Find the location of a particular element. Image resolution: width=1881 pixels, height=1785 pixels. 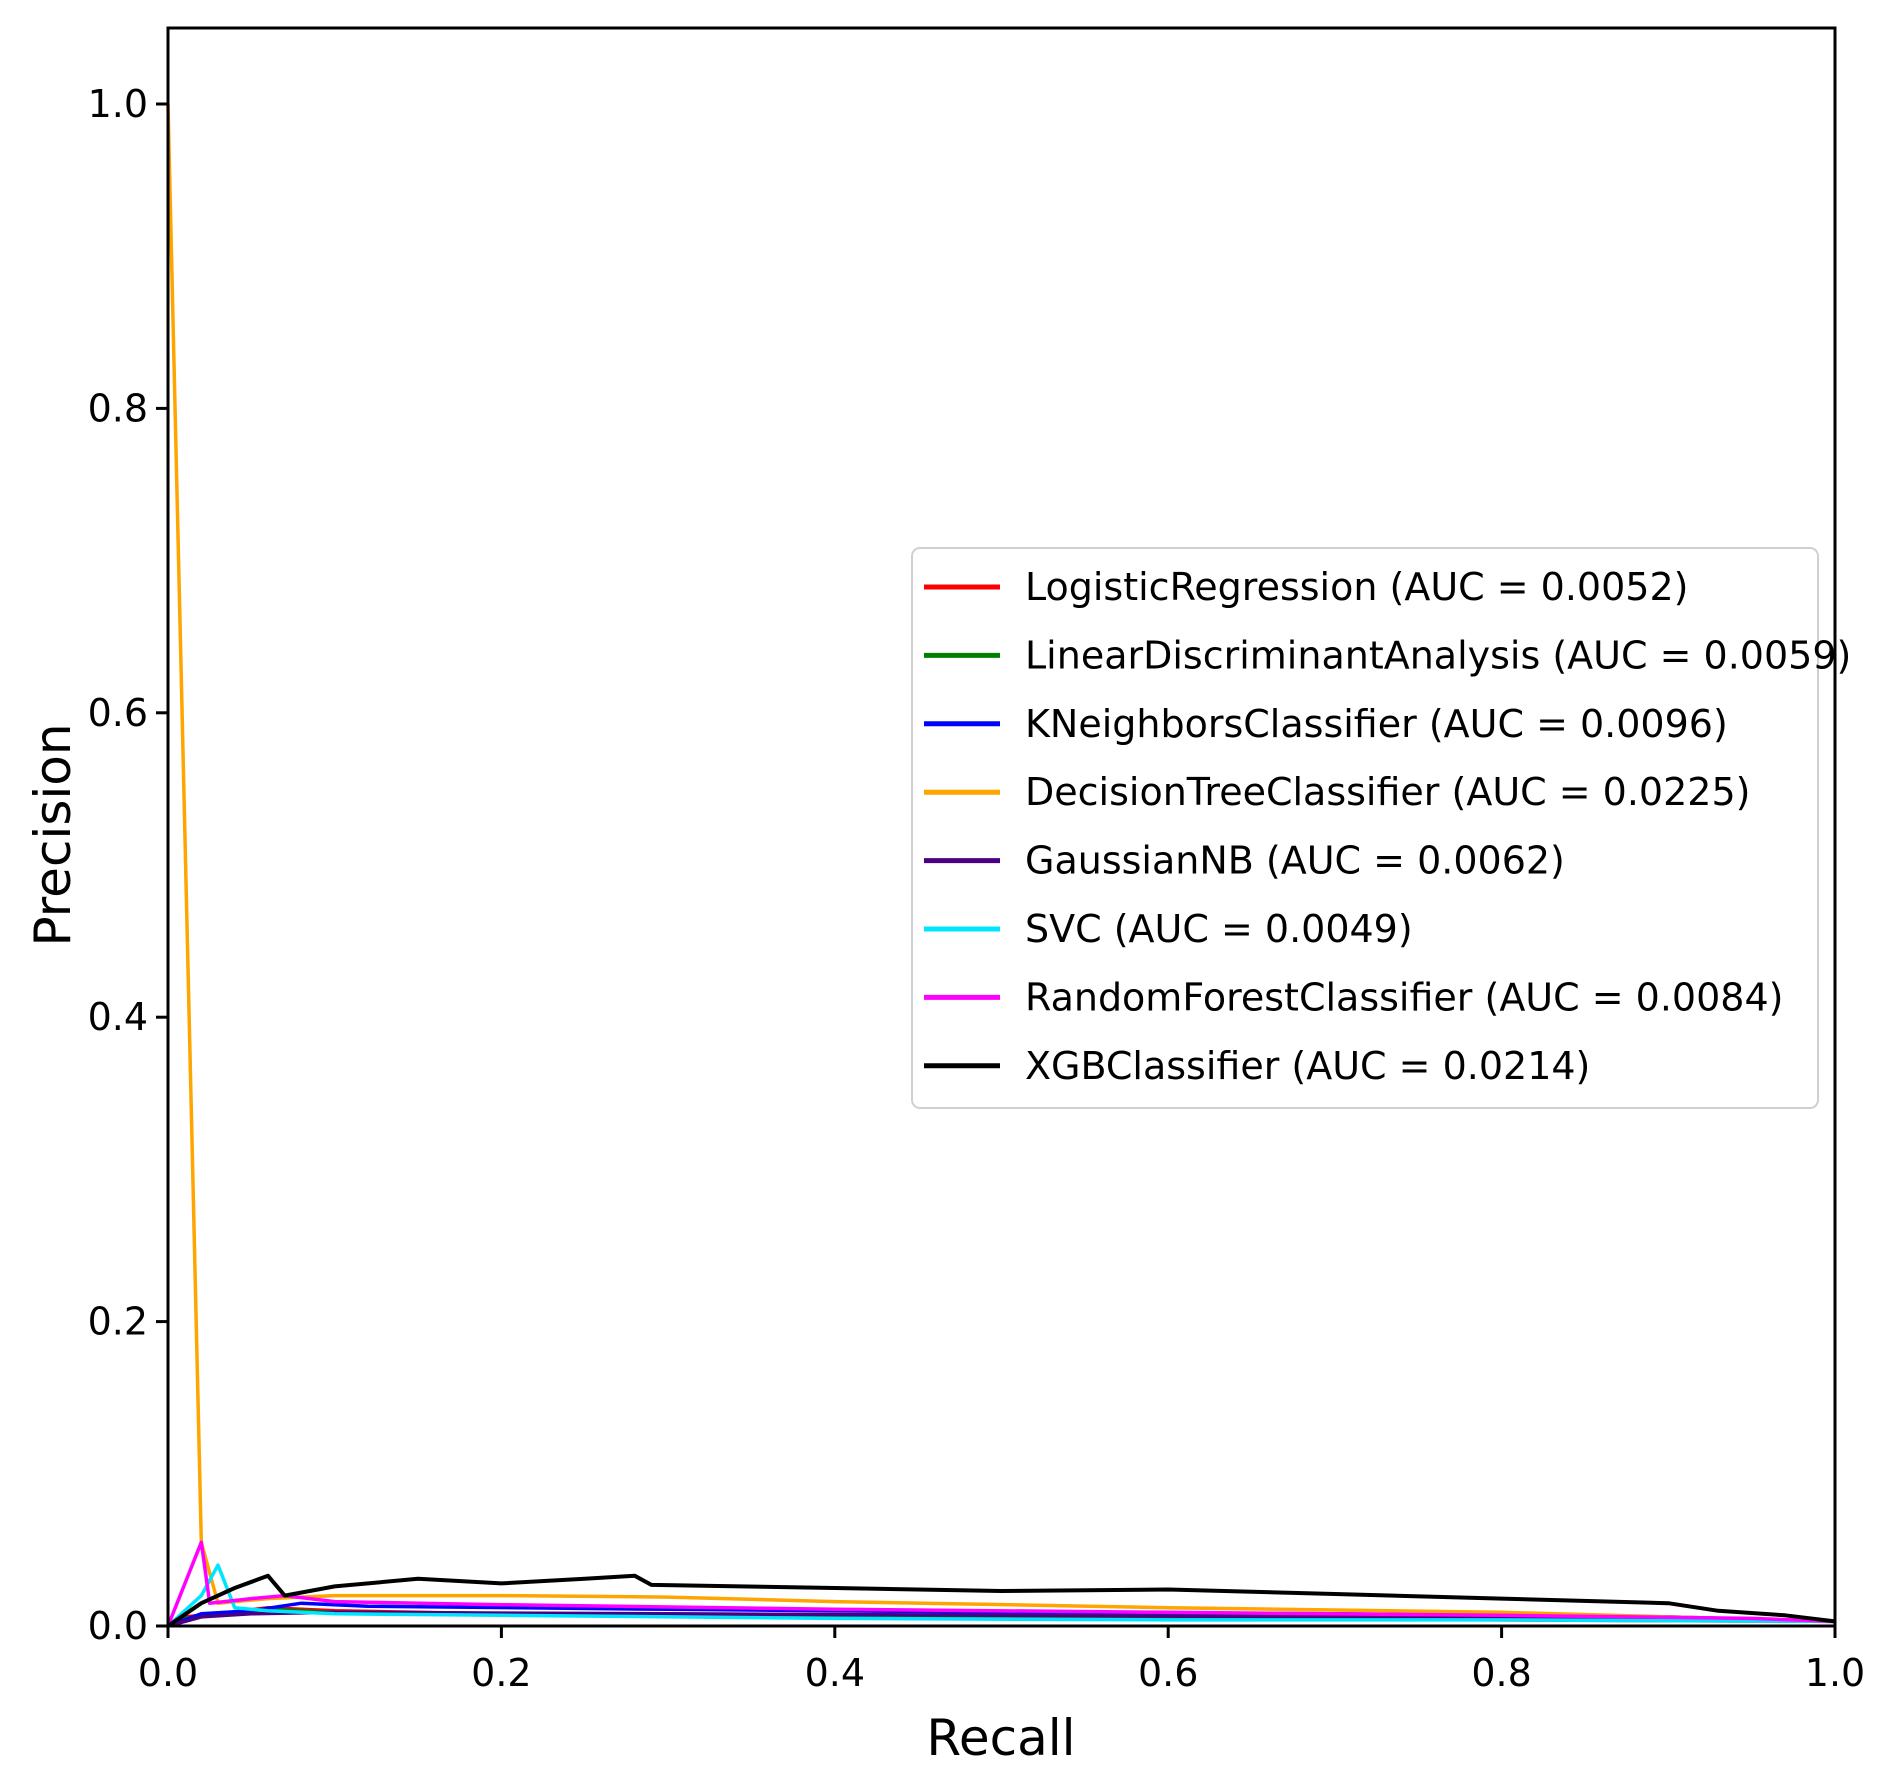

x-axis-ticks: 0.0 0.2 0.4 0.6 0.8 1.0 is located at coordinates (1001, 1660).